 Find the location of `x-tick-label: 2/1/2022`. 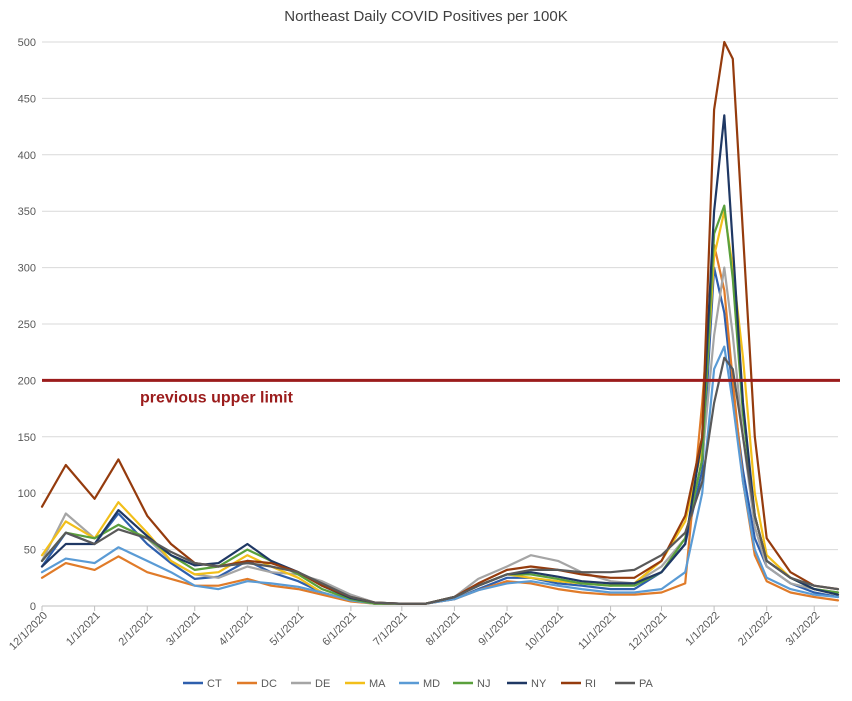

x-tick-label: 2/1/2022 is located at coordinates (755, 629).